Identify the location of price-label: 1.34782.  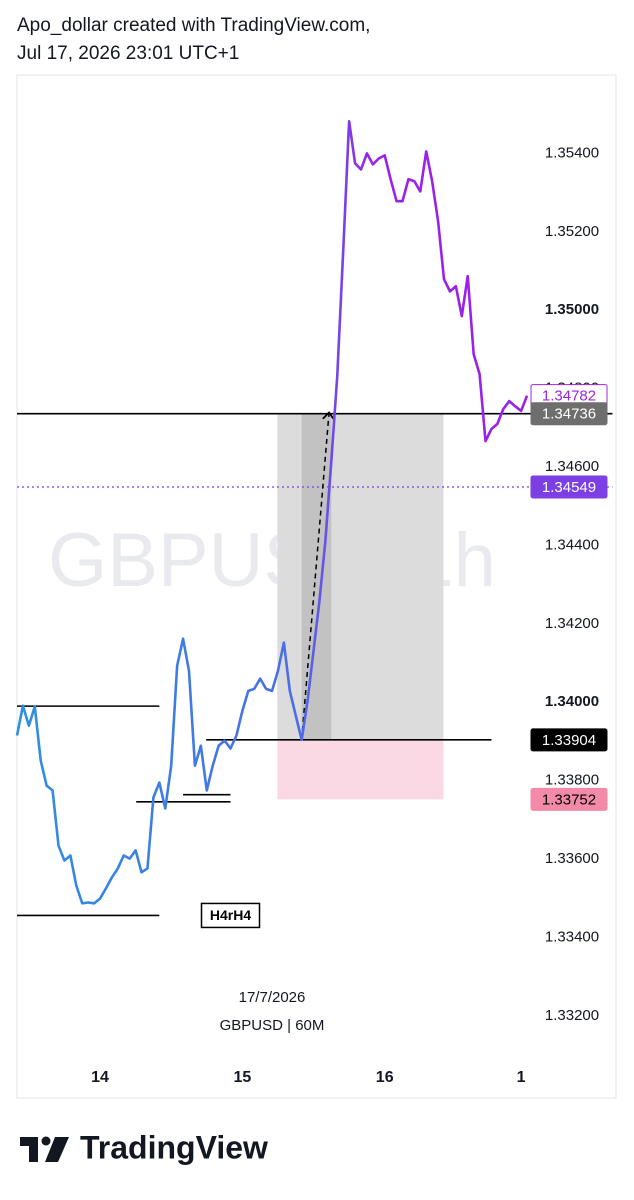
(569, 396).